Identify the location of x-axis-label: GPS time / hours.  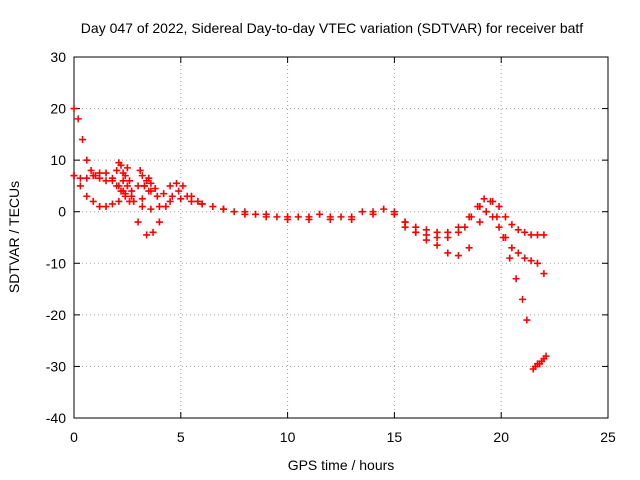
(341, 465).